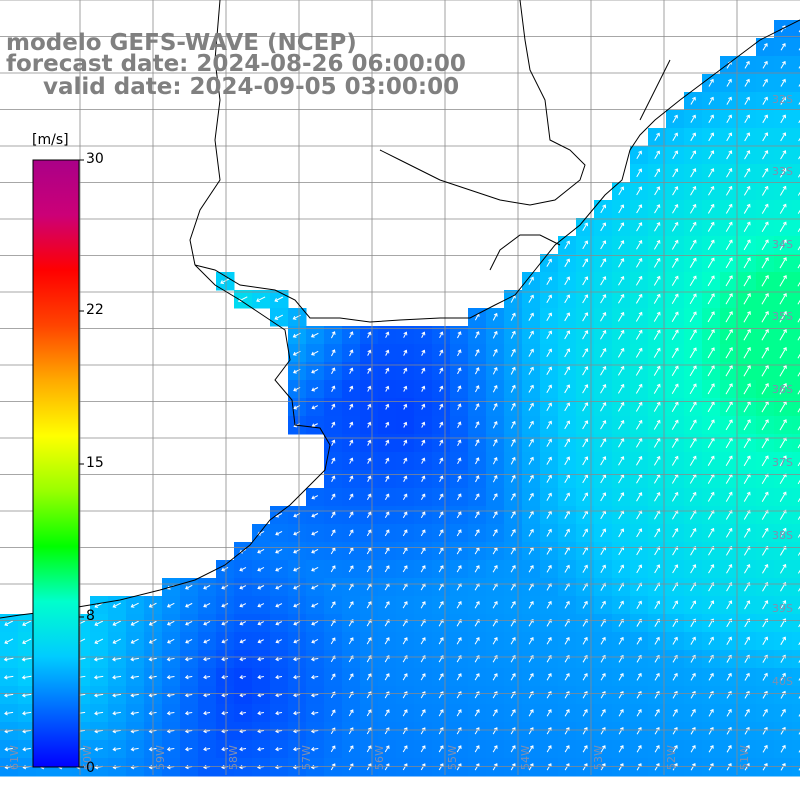  I want to click on colorbar-gradient, so click(56, 463).